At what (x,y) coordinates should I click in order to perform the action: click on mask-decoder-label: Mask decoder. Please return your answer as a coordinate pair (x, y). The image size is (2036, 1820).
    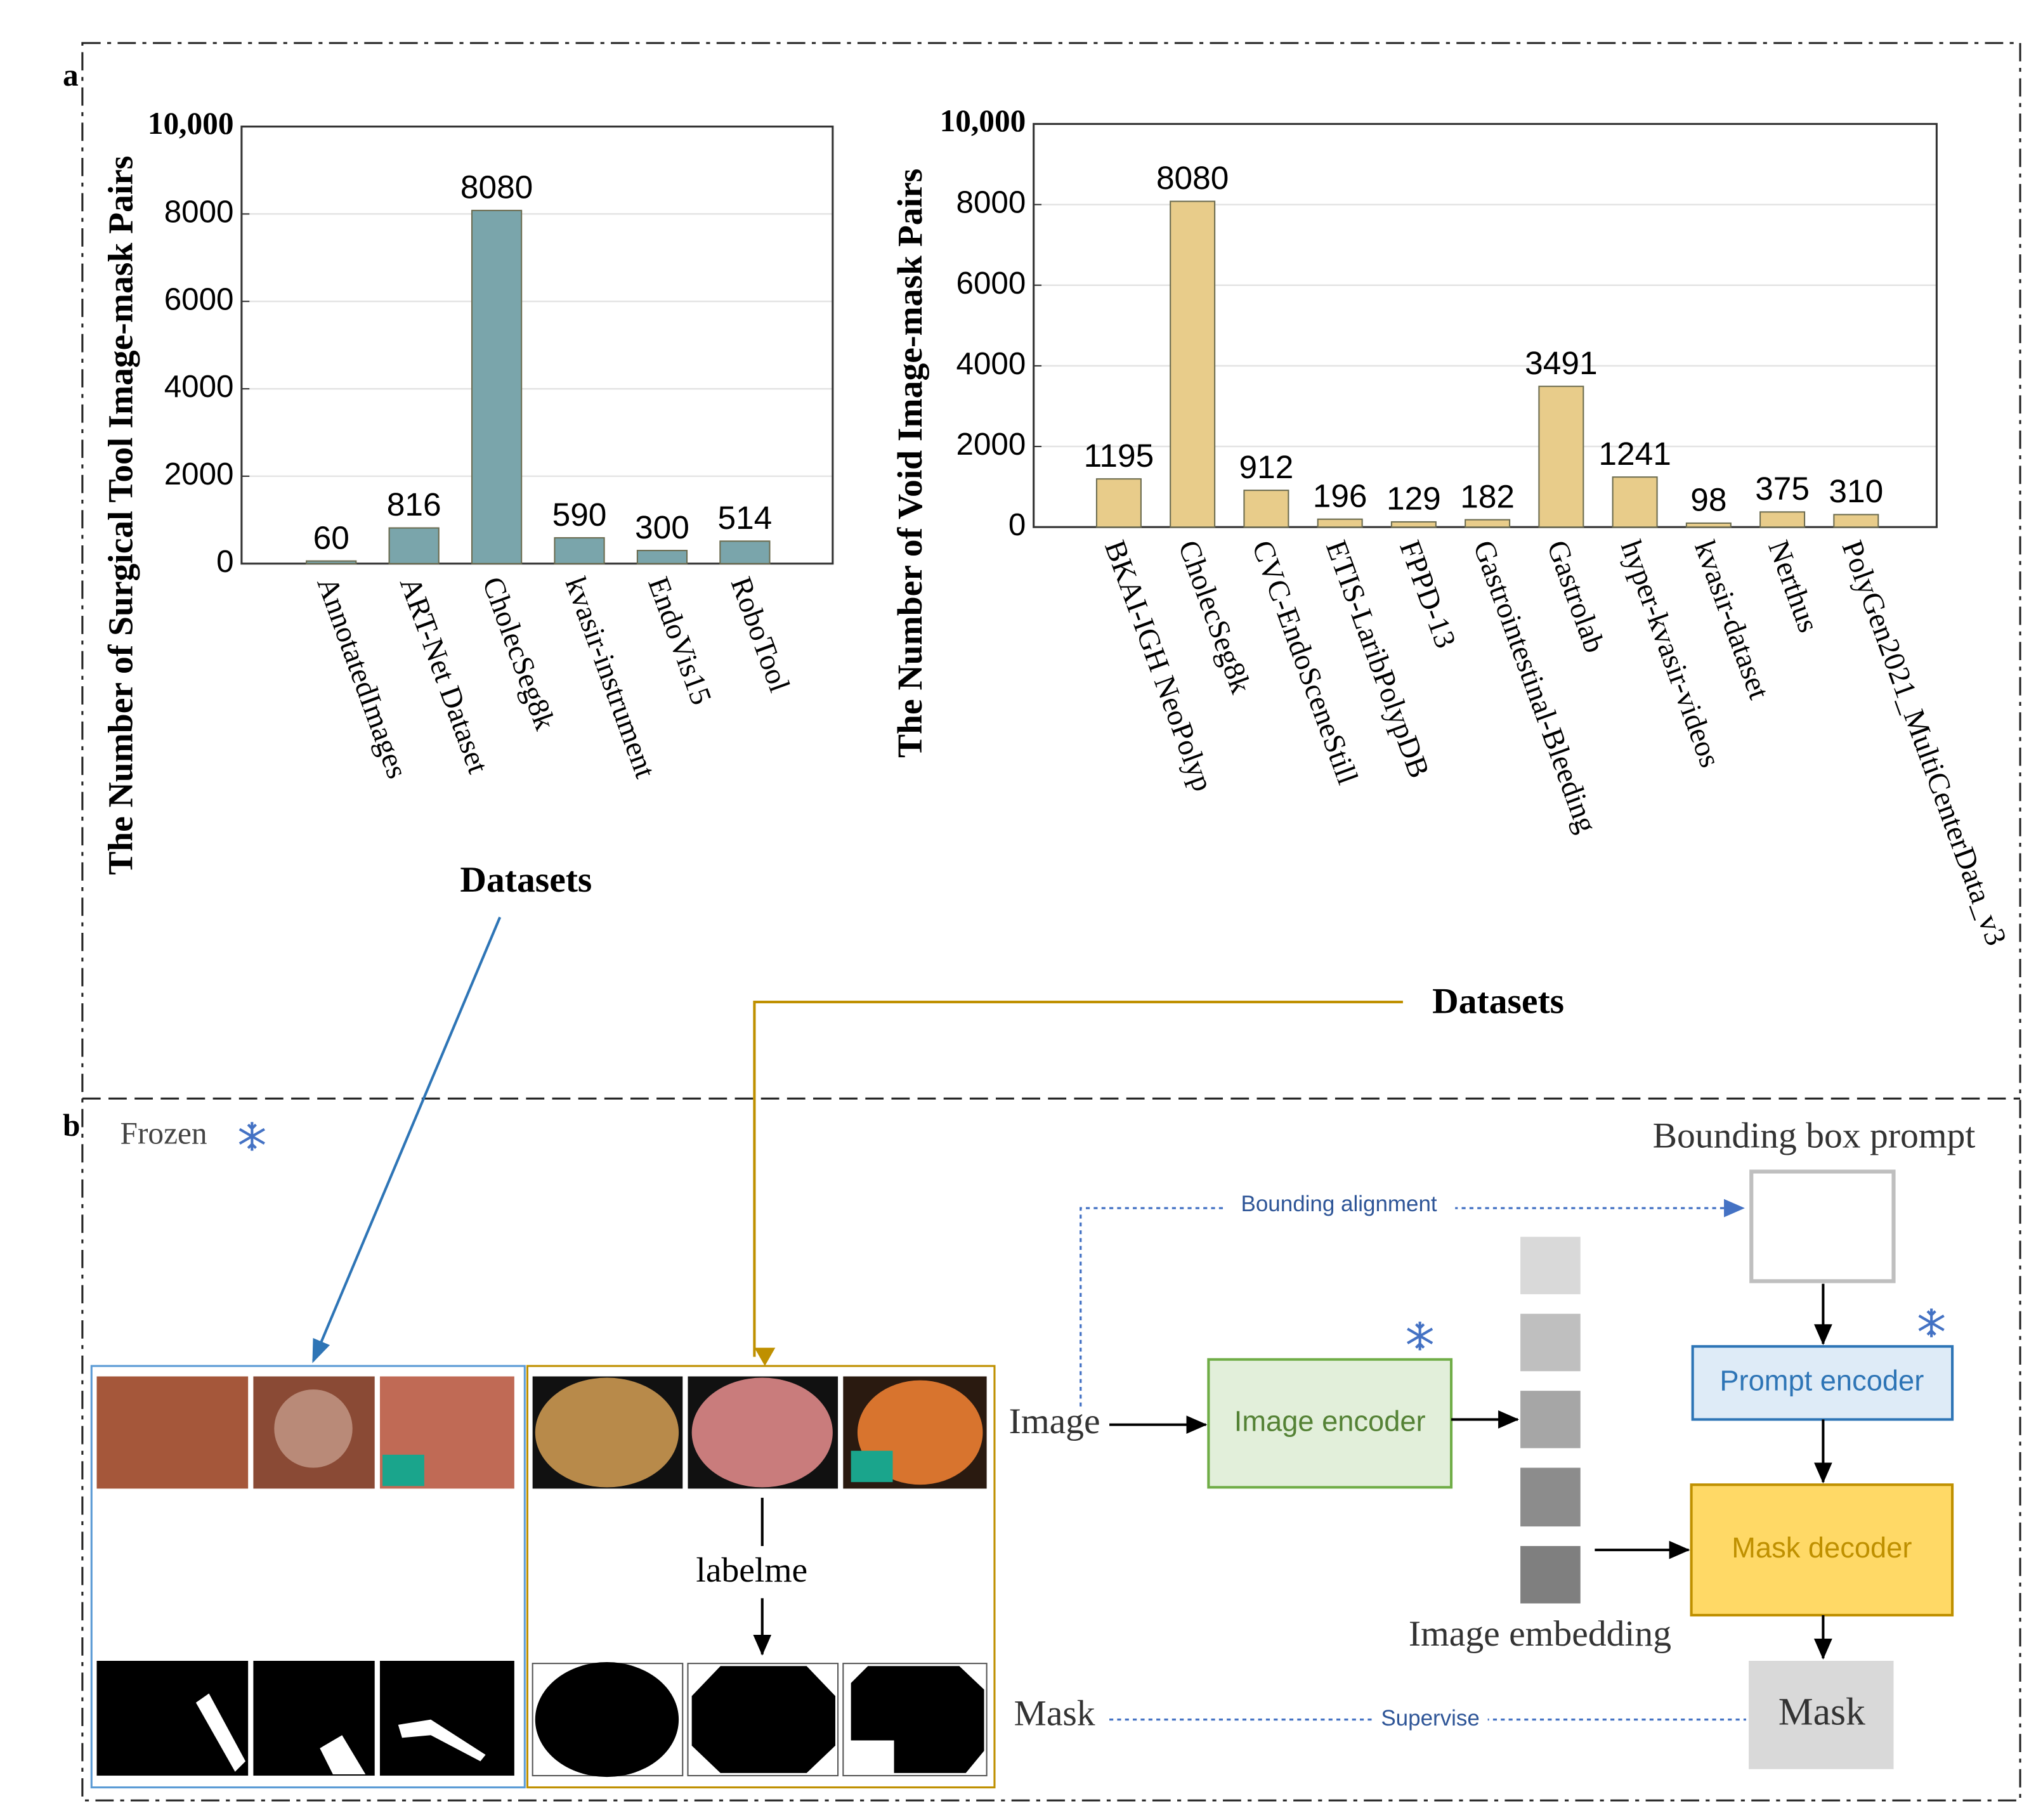
    Looking at the image, I should click on (1822, 1547).